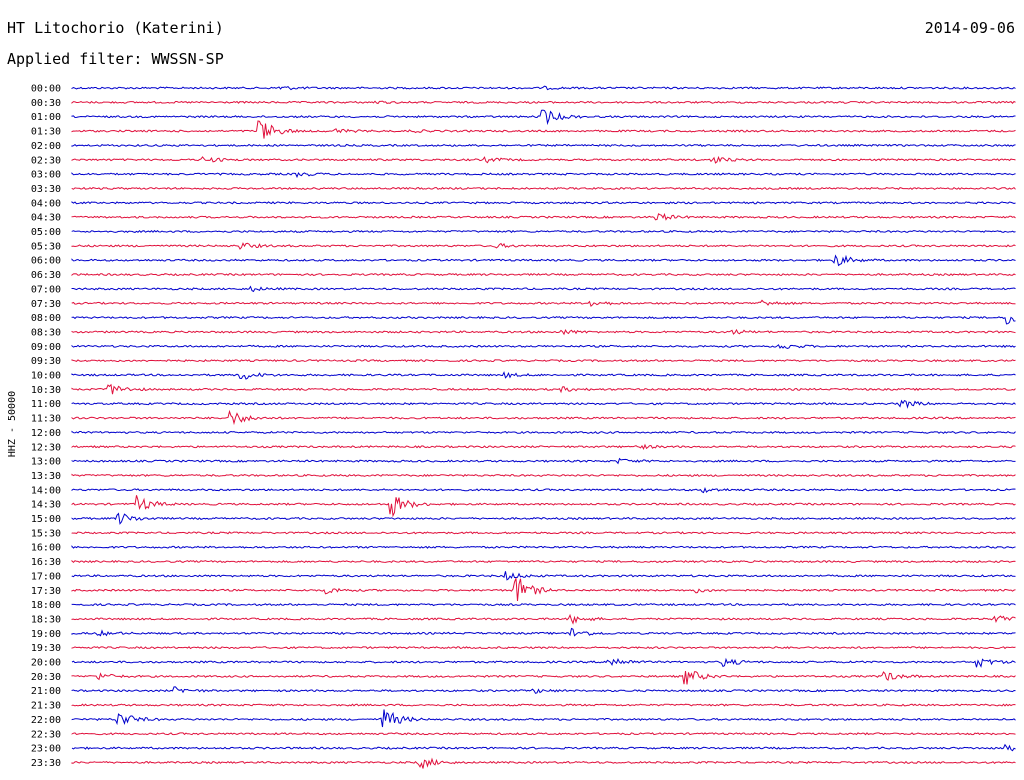 The width and height of the screenshot is (1024, 780). Describe the element at coordinates (46, 548) in the screenshot. I see `time-label: 16:00` at that location.